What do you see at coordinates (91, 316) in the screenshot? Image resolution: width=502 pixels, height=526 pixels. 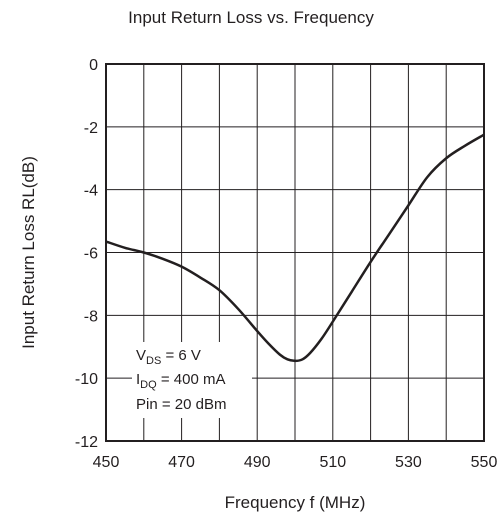 I see `y-tick-label: -8` at bounding box center [91, 316].